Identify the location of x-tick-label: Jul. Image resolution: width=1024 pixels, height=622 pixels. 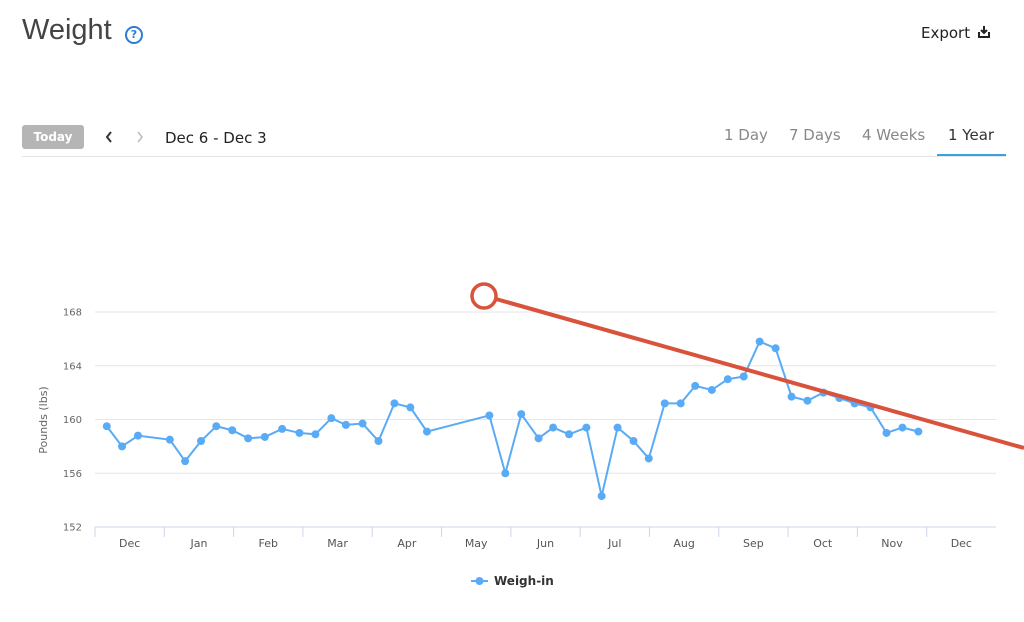
(614, 543).